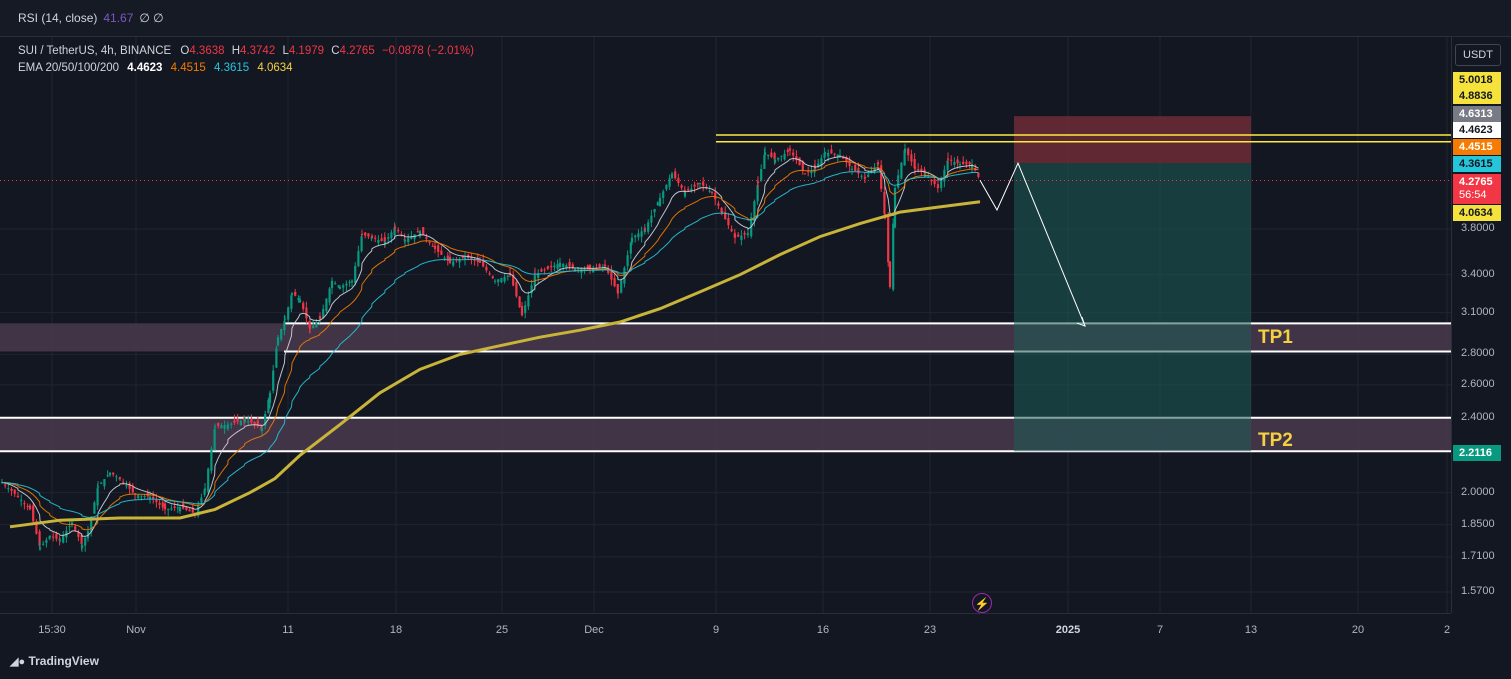  I want to click on stop-zone, so click(1132, 140).